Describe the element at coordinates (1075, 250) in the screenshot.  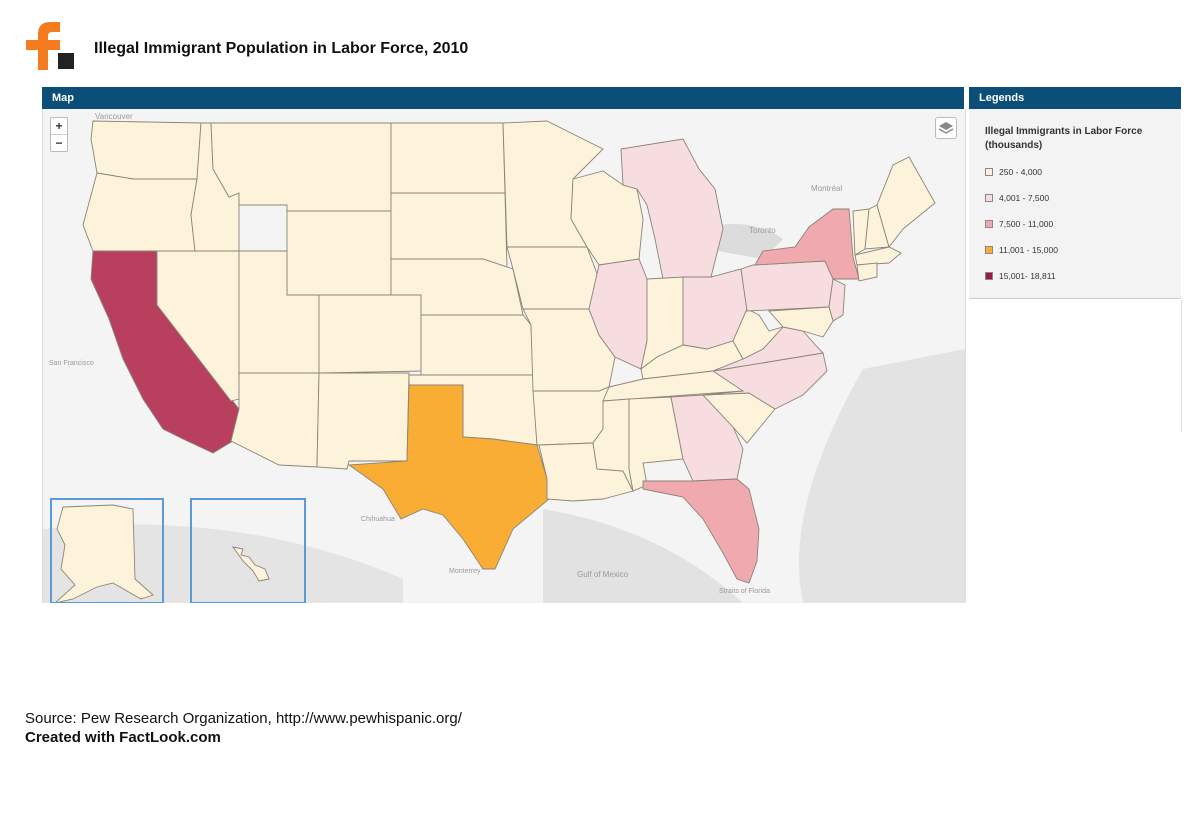
I see `legend-item: 11,001 - 15,000` at that location.